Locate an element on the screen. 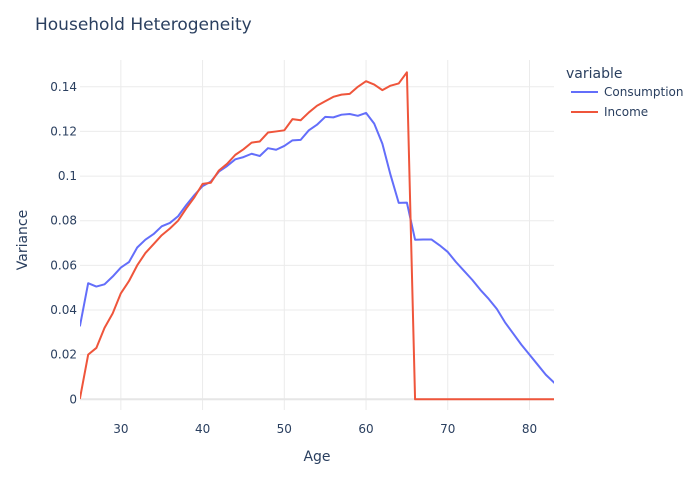  y-axis-title: Variance is located at coordinates (23, 240).